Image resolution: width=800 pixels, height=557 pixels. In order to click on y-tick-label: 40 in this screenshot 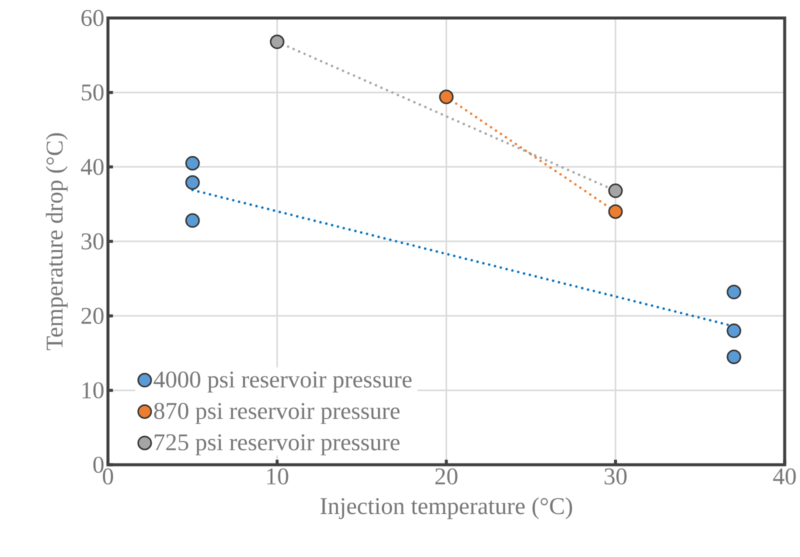, I will do `click(92, 167)`.